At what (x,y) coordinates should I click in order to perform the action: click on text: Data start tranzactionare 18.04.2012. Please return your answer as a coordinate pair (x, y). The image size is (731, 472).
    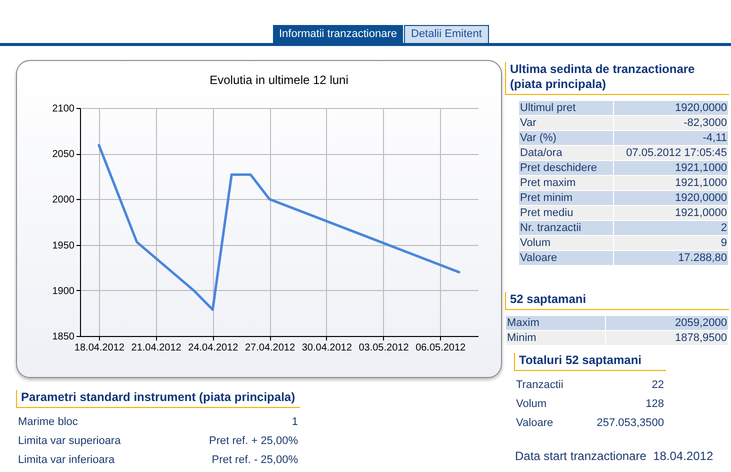
    Looking at the image, I should click on (614, 456).